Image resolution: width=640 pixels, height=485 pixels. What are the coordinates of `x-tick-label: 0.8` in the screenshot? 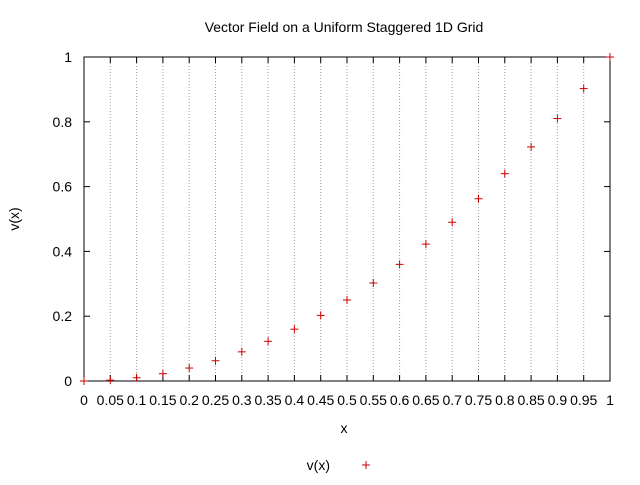 It's located at (505, 400).